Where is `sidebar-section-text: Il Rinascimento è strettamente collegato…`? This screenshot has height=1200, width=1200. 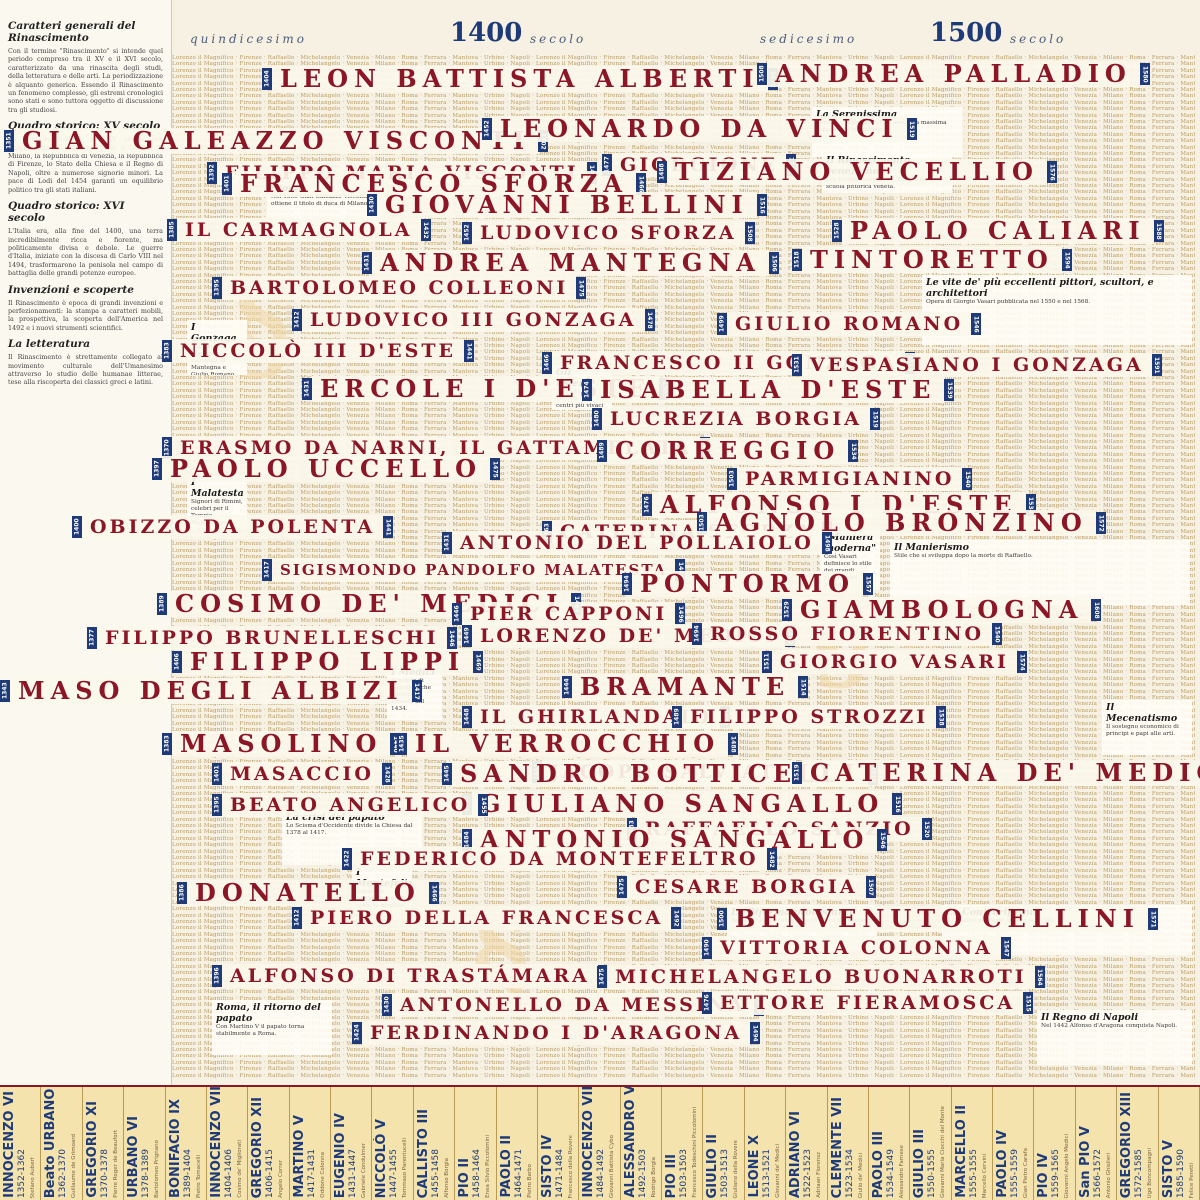
sidebar-section-text: Il Rinascimento è strettamente collegato… is located at coordinates (85, 370).